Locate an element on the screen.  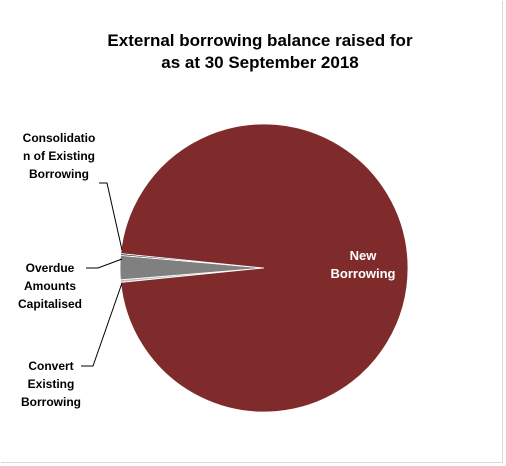
slice-label-convert: Convert Existing Borrowing is located at coordinates (51, 384).